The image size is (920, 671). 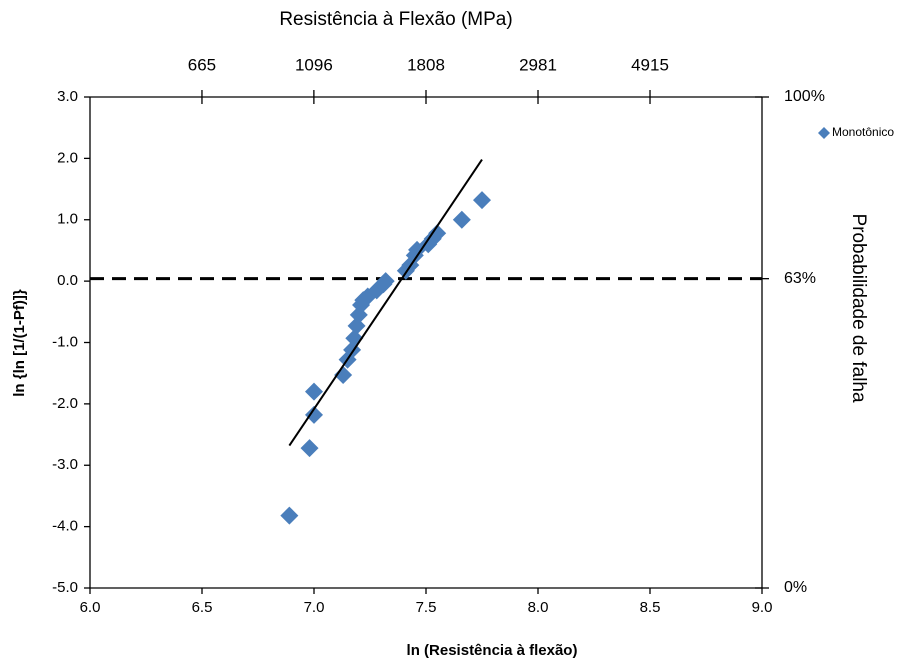 What do you see at coordinates (65, 526) in the screenshot?
I see `y-tick-label: -4.0` at bounding box center [65, 526].